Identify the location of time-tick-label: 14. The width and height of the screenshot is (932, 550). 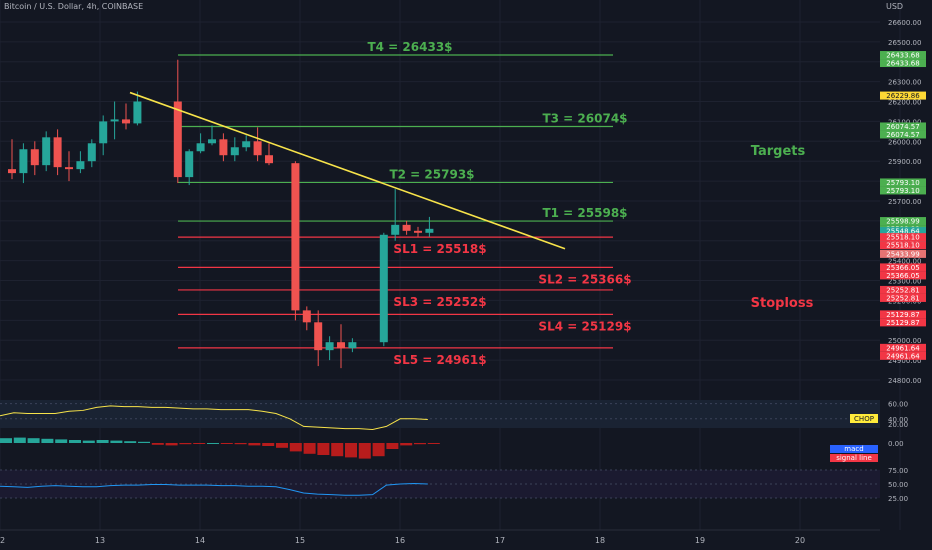
(200, 540).